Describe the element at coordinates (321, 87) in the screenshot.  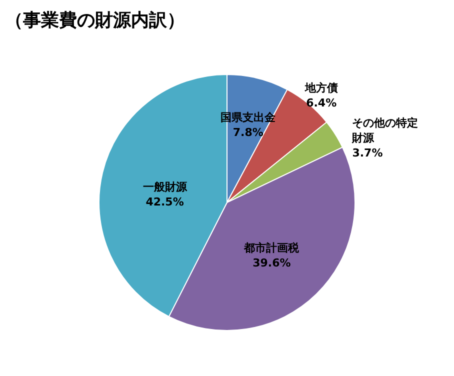
I see `slice-label: 地方債` at that location.